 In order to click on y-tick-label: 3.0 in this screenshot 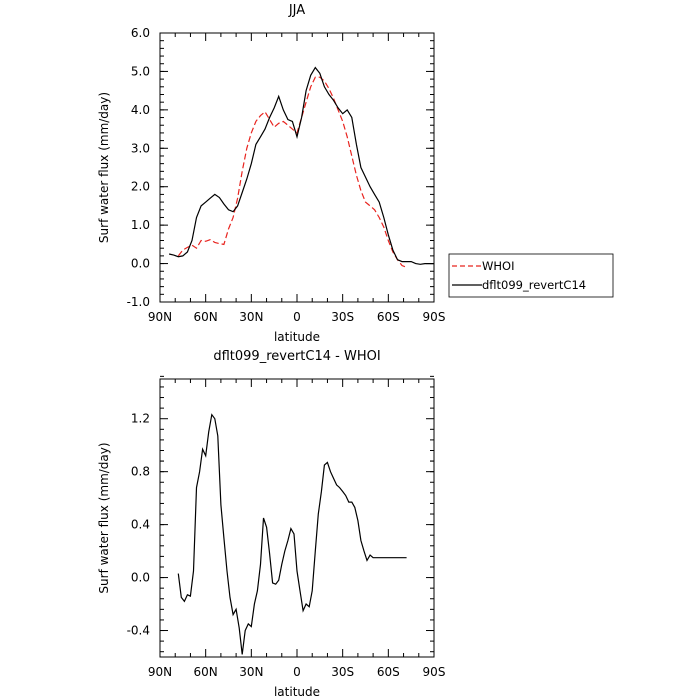, I will do `click(140, 148)`.